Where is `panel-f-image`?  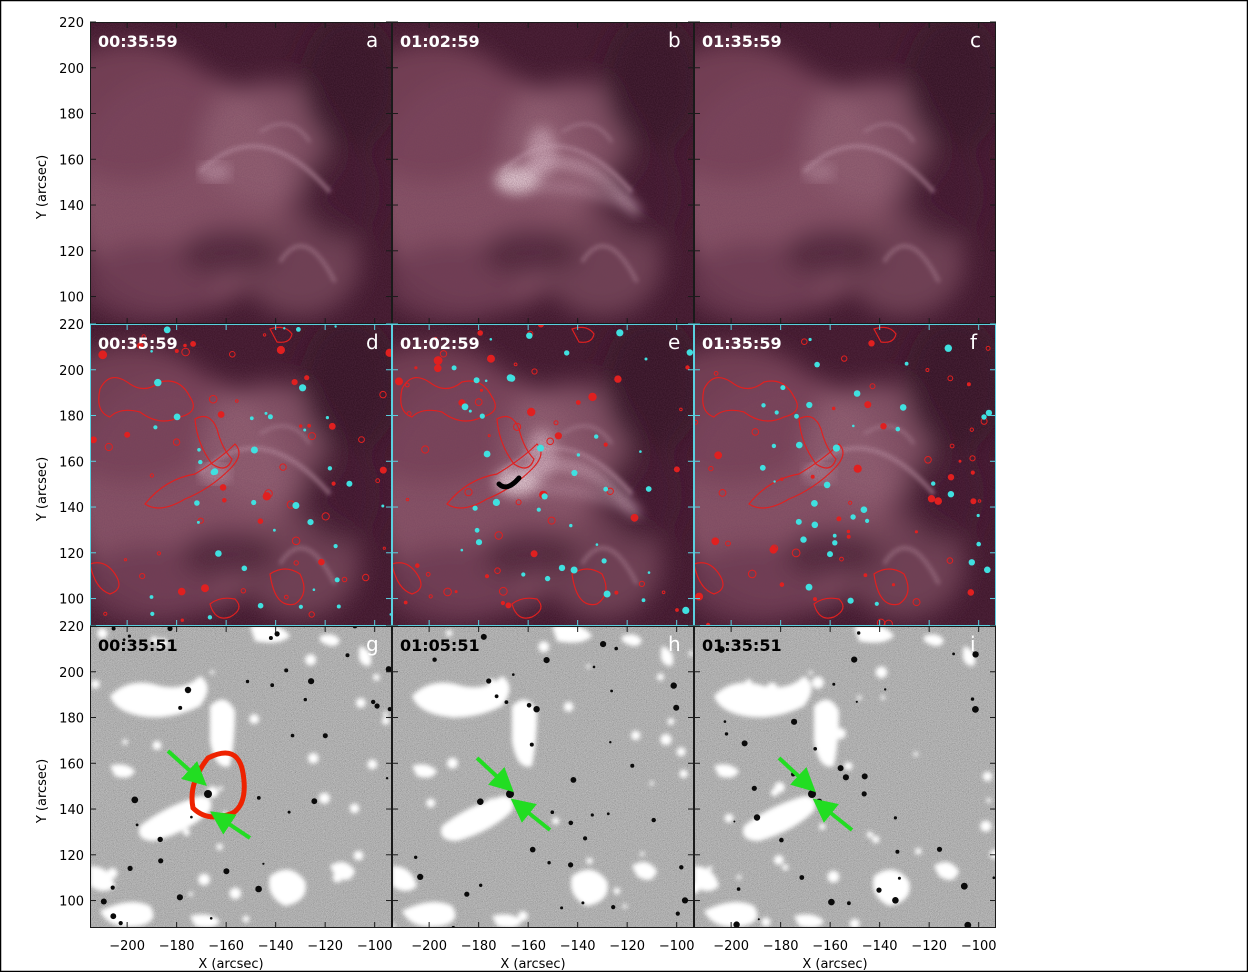
panel-f-image is located at coordinates (845, 475).